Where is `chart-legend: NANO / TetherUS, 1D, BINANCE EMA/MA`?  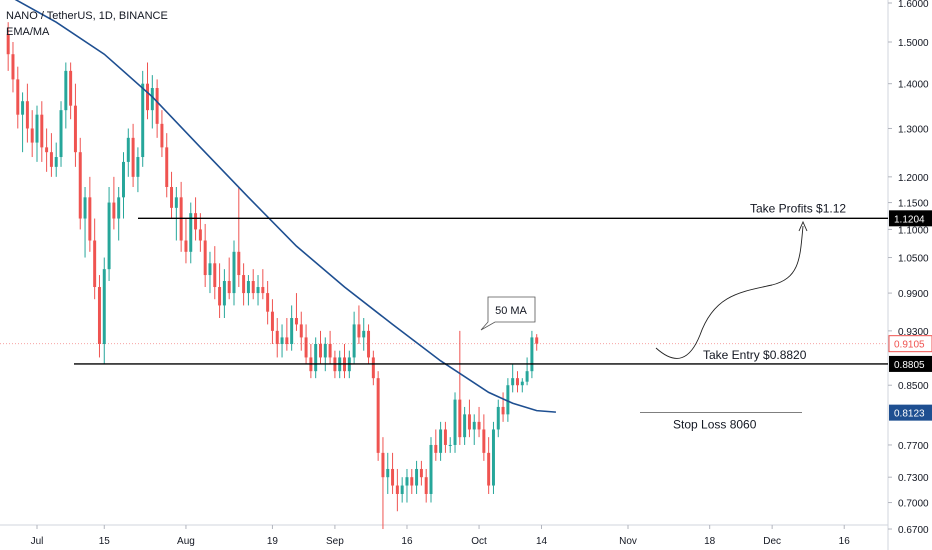
chart-legend: NANO / TetherUS, 1D, BINANCE EMA/MA is located at coordinates (87, 24).